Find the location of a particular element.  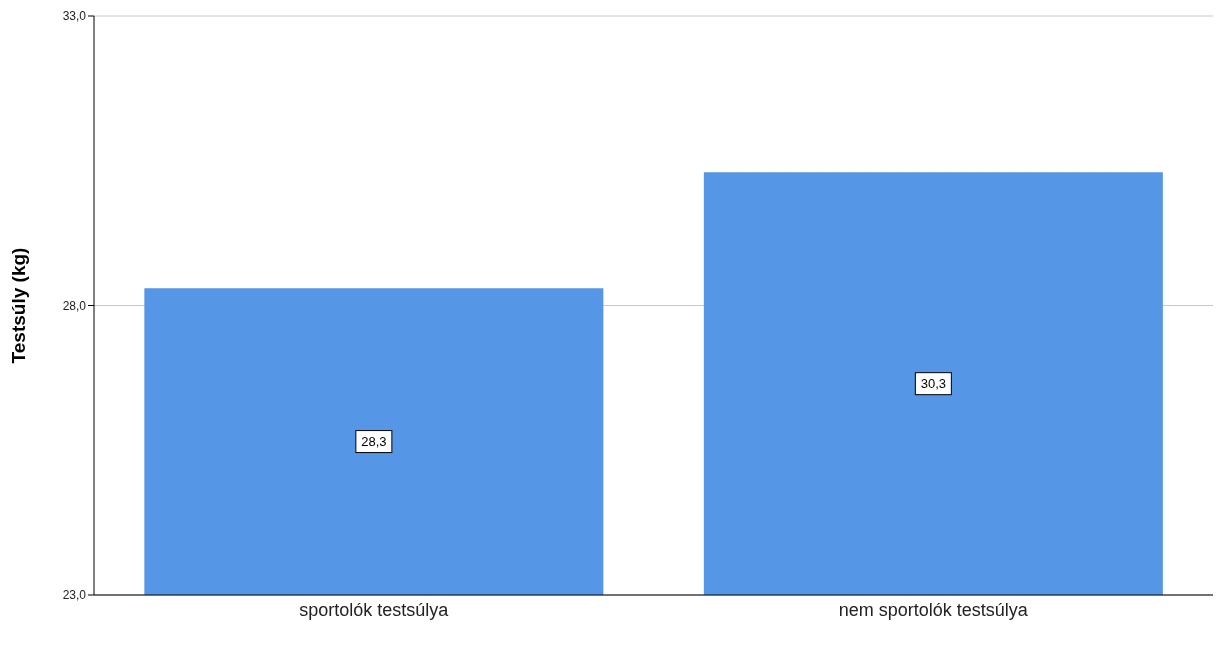

y-tick-label: 28,0 is located at coordinates (74, 305).